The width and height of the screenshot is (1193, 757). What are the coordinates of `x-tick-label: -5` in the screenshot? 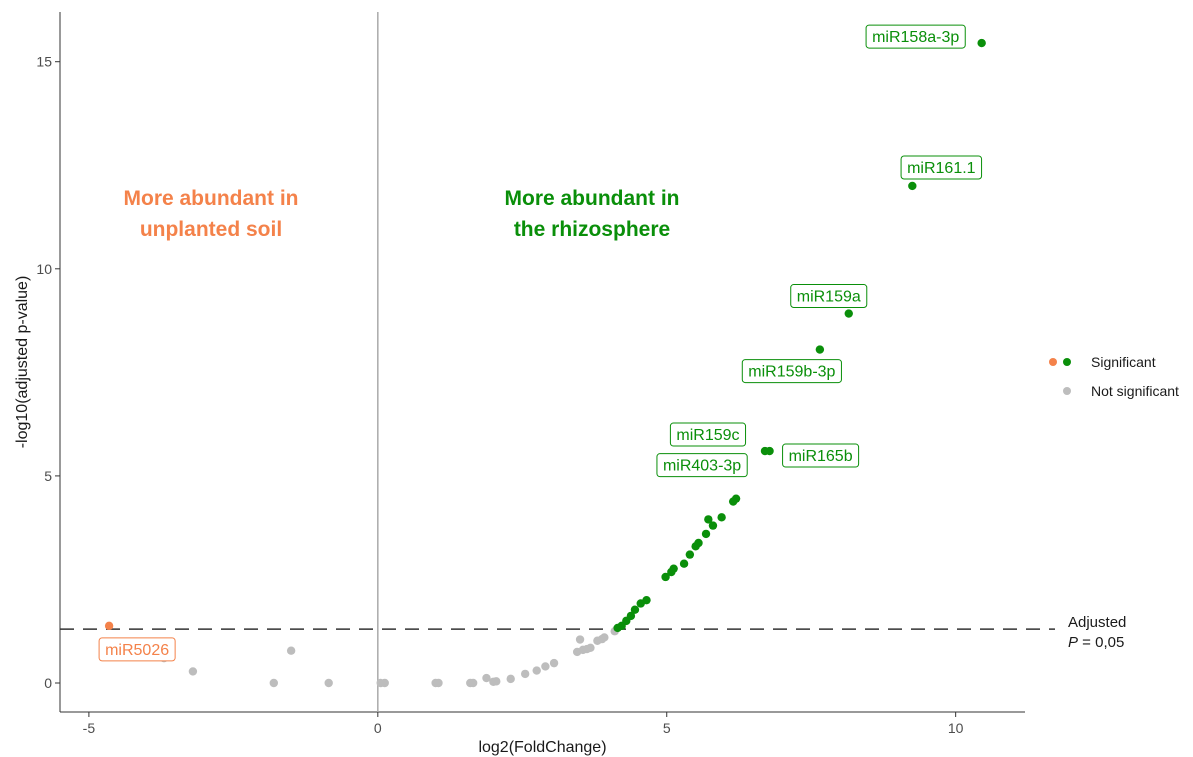 It's located at (89, 728).